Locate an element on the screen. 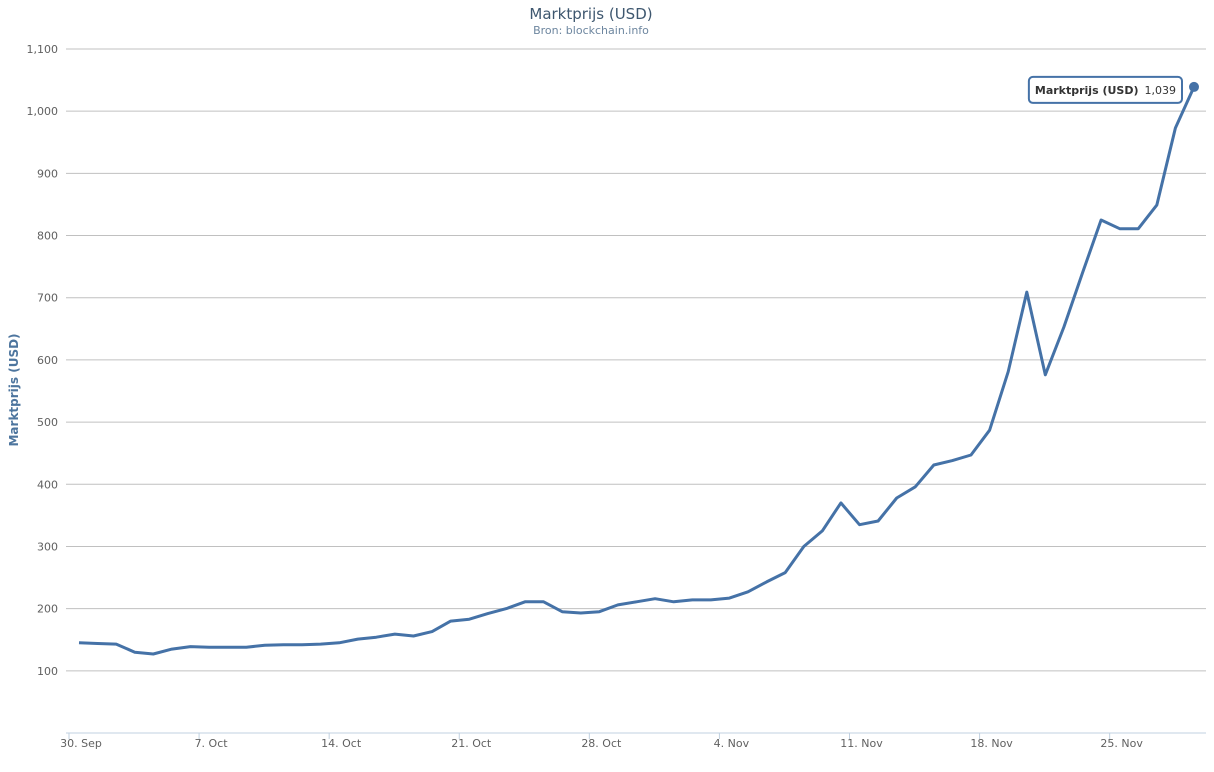  tooltip-value: 1,039 is located at coordinates (1161, 90).